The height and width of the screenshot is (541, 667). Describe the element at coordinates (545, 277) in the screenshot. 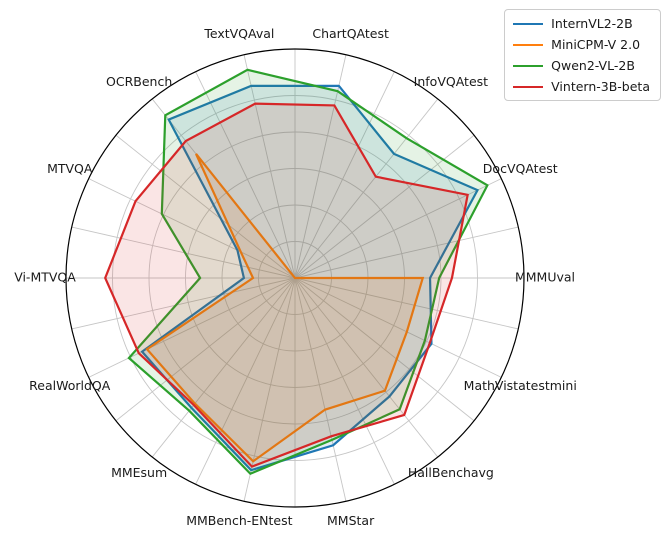

I see `axis-label-MMMUval: MMMUval` at that location.